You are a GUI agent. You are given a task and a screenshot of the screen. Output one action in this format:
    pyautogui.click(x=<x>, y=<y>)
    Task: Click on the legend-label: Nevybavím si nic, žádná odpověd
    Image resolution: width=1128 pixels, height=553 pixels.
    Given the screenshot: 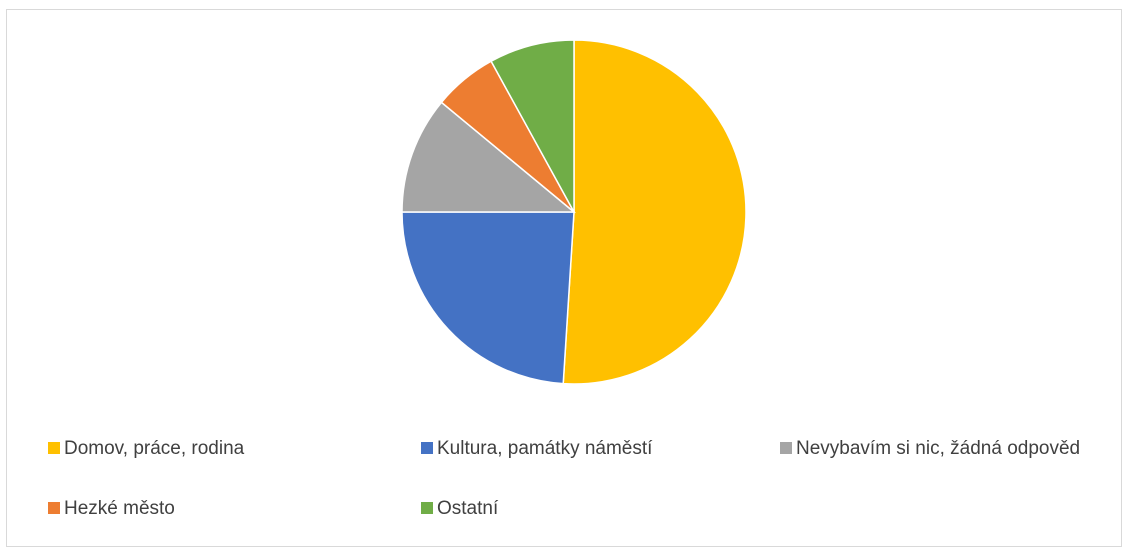 What is the action you would take?
    pyautogui.click(x=938, y=448)
    